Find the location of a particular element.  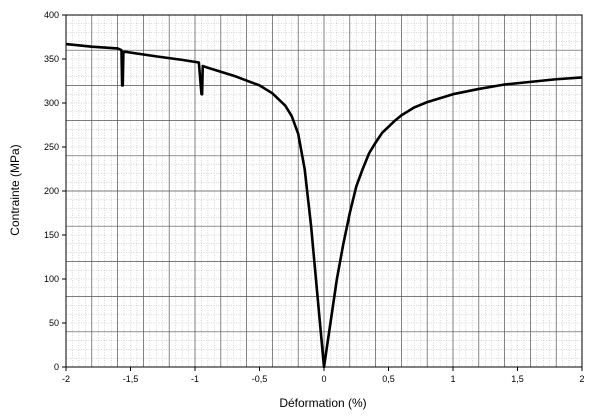

y-tick-label: 400 is located at coordinates (51, 15).